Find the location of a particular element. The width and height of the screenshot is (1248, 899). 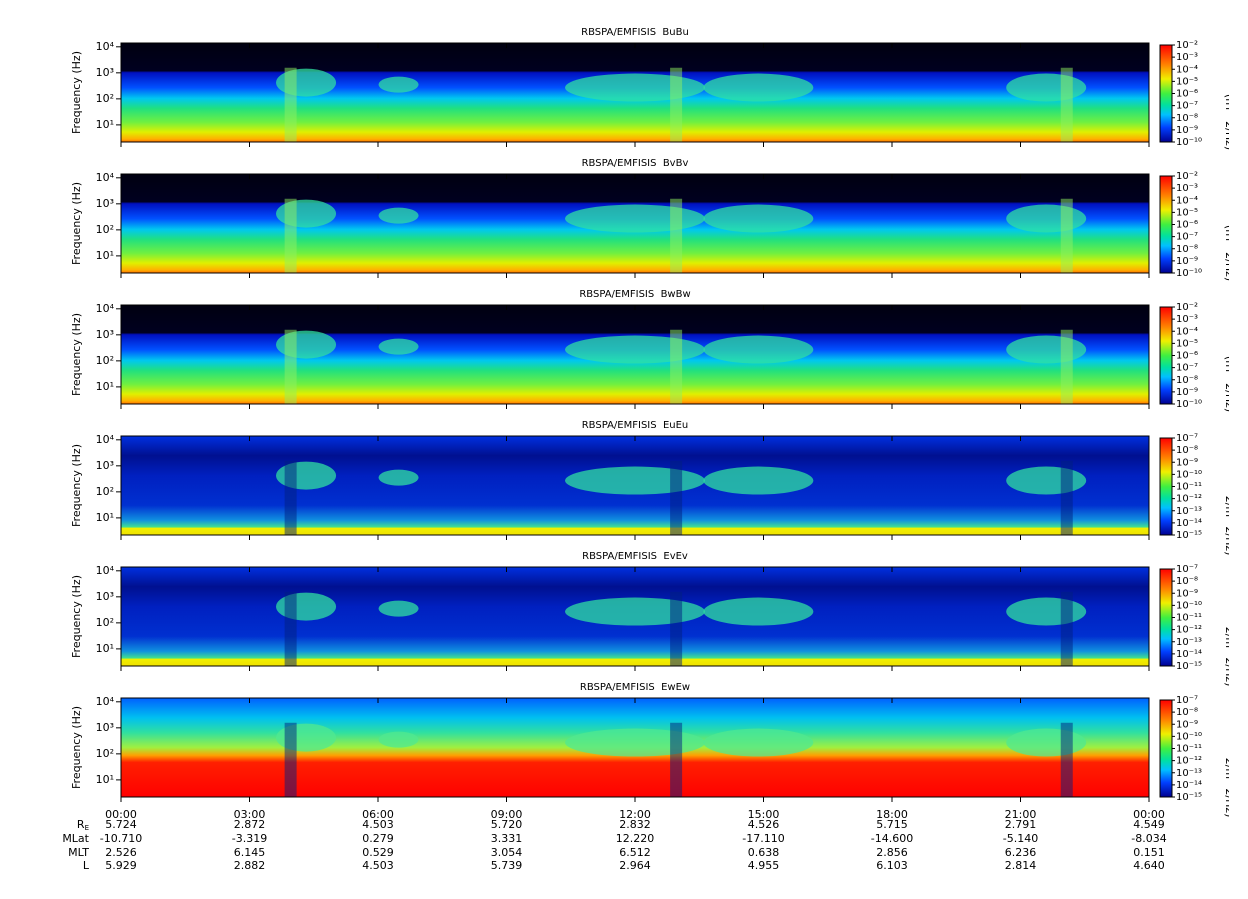

ephemeris-value: 5.929 is located at coordinates (121, 865).